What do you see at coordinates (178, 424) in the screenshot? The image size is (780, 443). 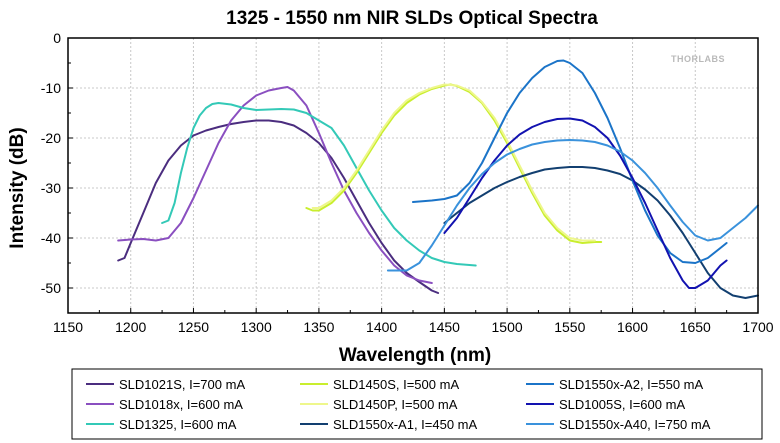 I see `legend-entry: SLD1325, I=600 mA` at bounding box center [178, 424].